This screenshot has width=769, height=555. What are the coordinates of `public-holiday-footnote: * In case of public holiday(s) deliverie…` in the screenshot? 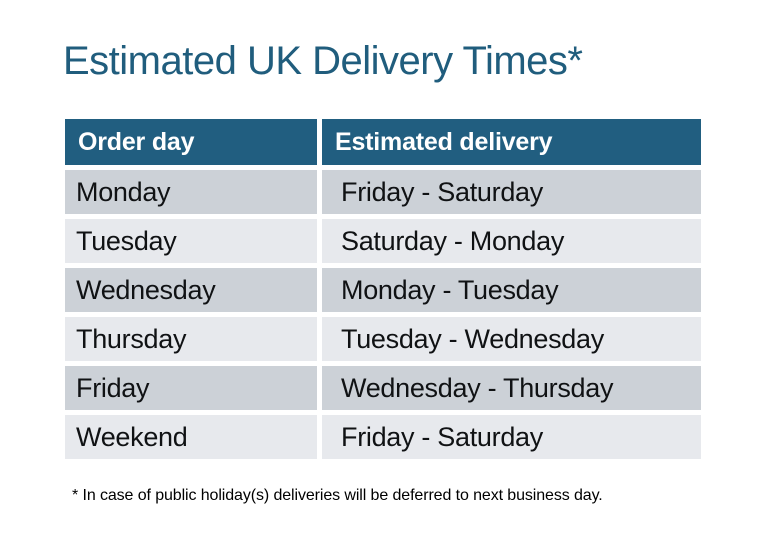 It's located at (337, 495).